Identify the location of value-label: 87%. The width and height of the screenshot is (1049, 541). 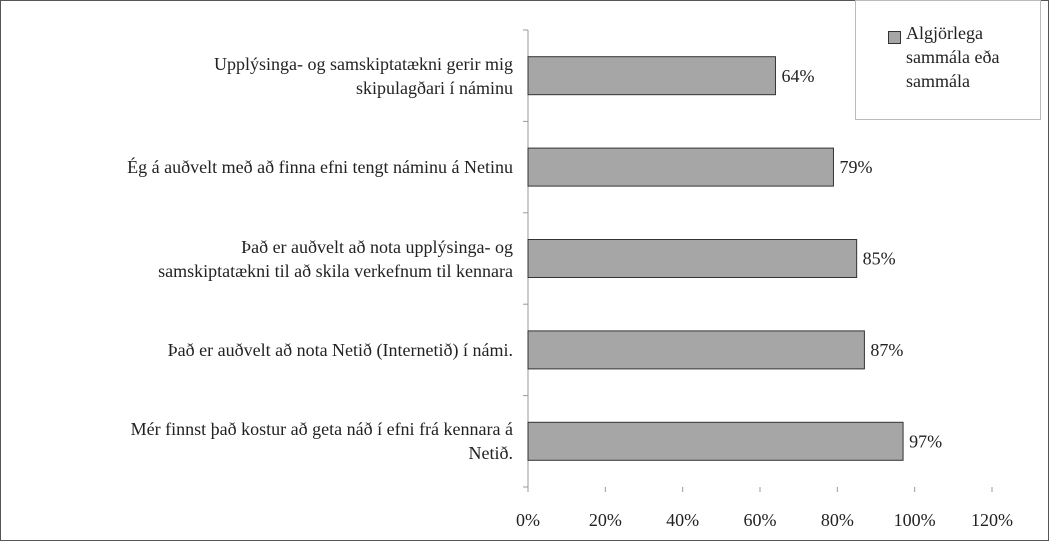
(886, 350).